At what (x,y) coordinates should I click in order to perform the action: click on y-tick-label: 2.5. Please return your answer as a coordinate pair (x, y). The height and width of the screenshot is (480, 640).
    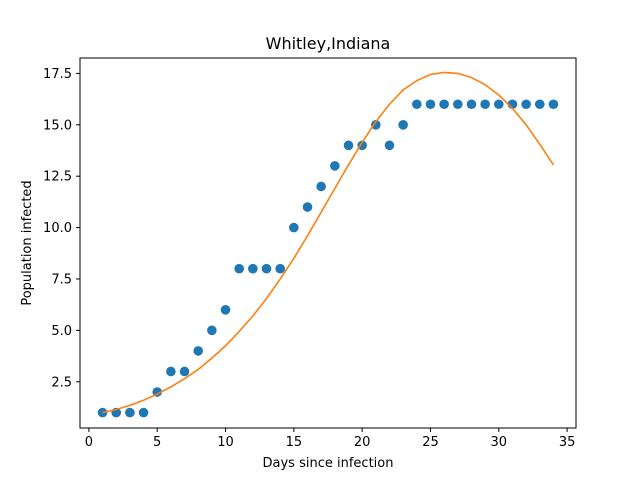
    Looking at the image, I should click on (61, 382).